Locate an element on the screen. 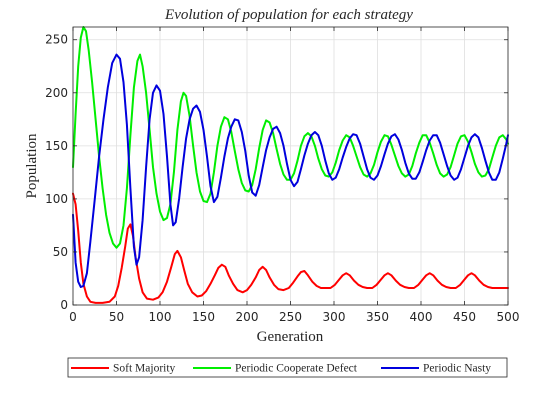 The width and height of the screenshot is (560, 420). x-tick-label: 100 is located at coordinates (160, 317).